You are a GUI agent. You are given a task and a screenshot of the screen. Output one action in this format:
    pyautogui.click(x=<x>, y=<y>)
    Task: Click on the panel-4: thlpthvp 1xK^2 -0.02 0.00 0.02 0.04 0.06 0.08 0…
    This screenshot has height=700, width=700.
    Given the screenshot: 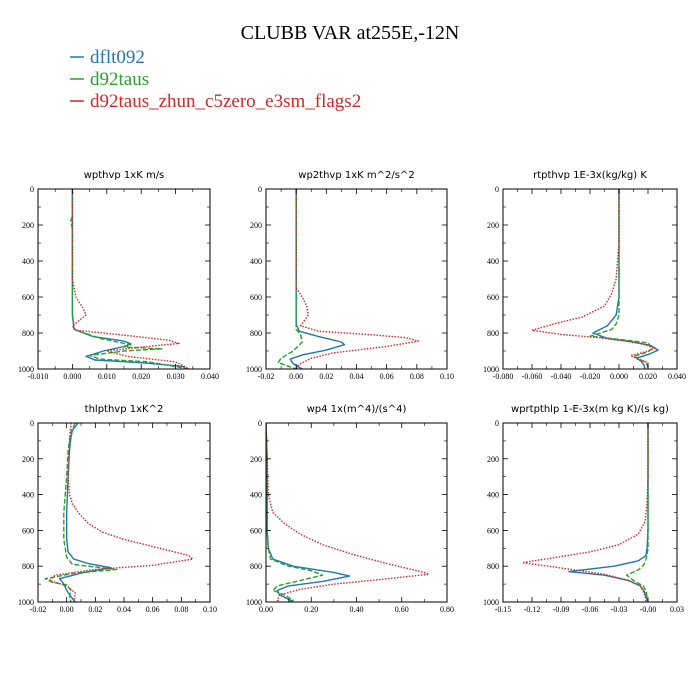 What is the action you would take?
    pyautogui.click(x=117, y=509)
    